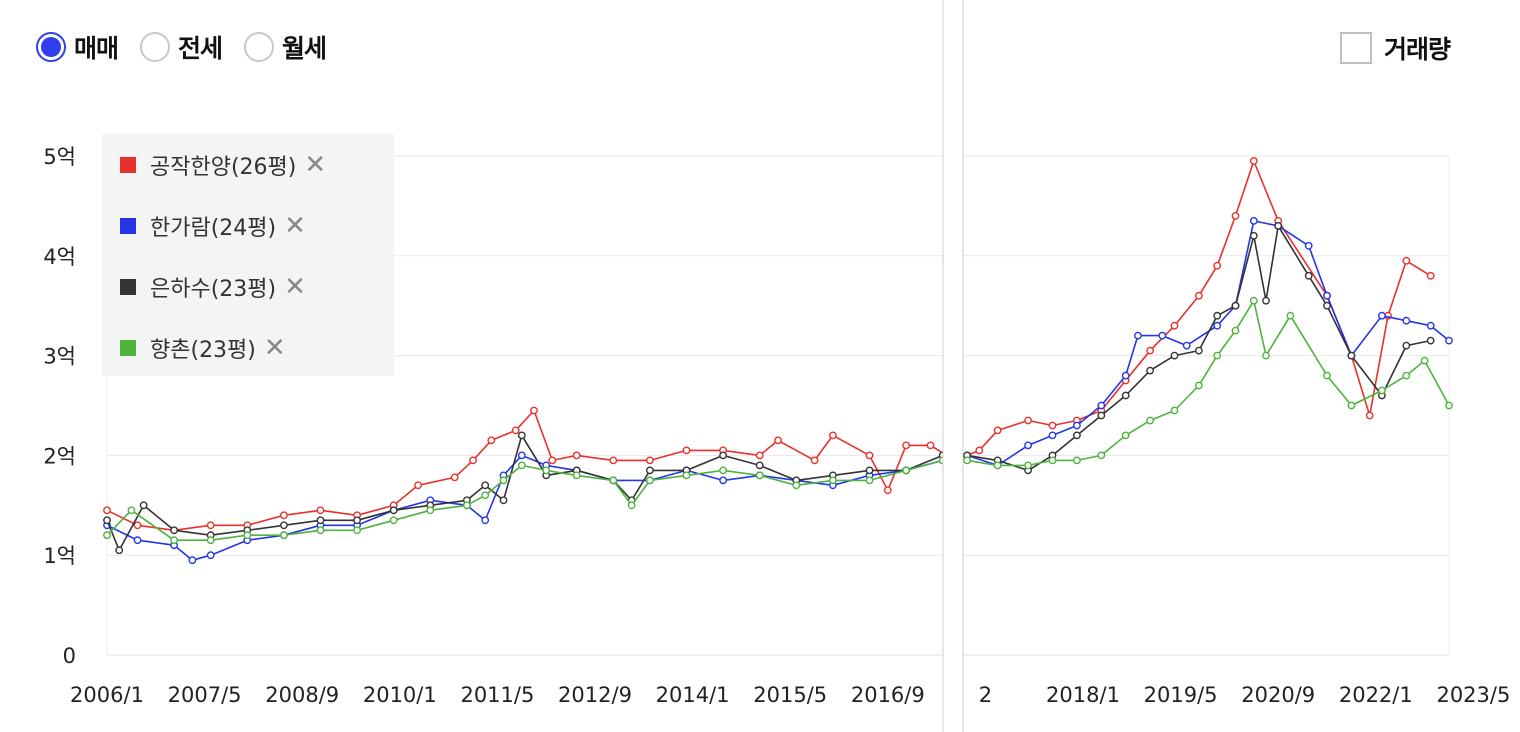 Image resolution: width=1520 pixels, height=732 pixels. Describe the element at coordinates (985, 695) in the screenshot. I see `x-tick-label: 2` at that location.